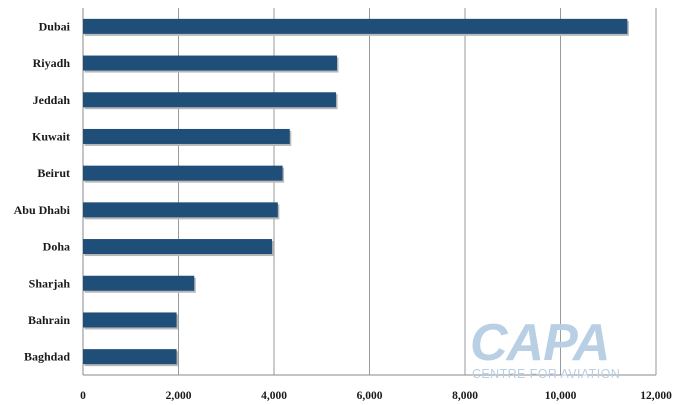  Describe the element at coordinates (561, 396) in the screenshot. I see `x-tick-label: 10,000` at that location.